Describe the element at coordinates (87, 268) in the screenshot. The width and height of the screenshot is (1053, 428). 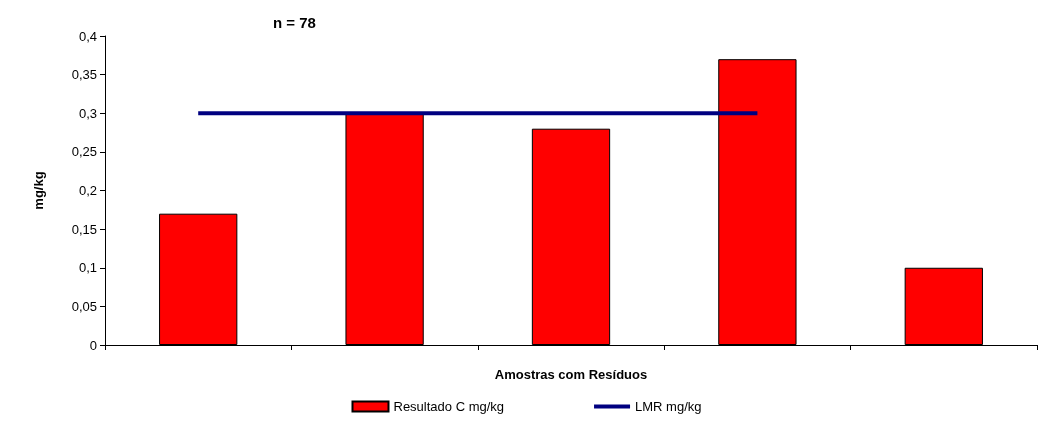
I see `y-tick-label: 0,1` at that location.